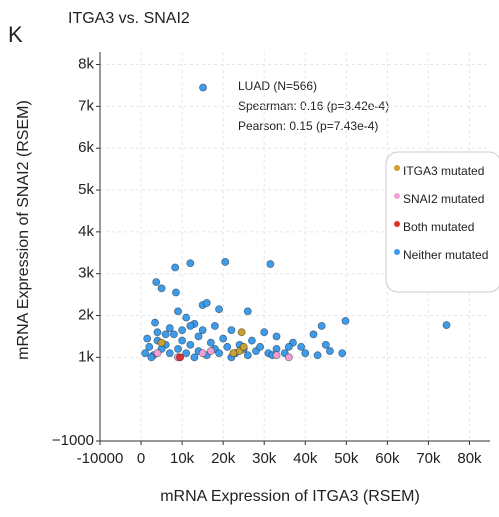 This screenshot has height=517, width=499. Describe the element at coordinates (264, 458) in the screenshot. I see `x-tick-label: 30k` at that location.